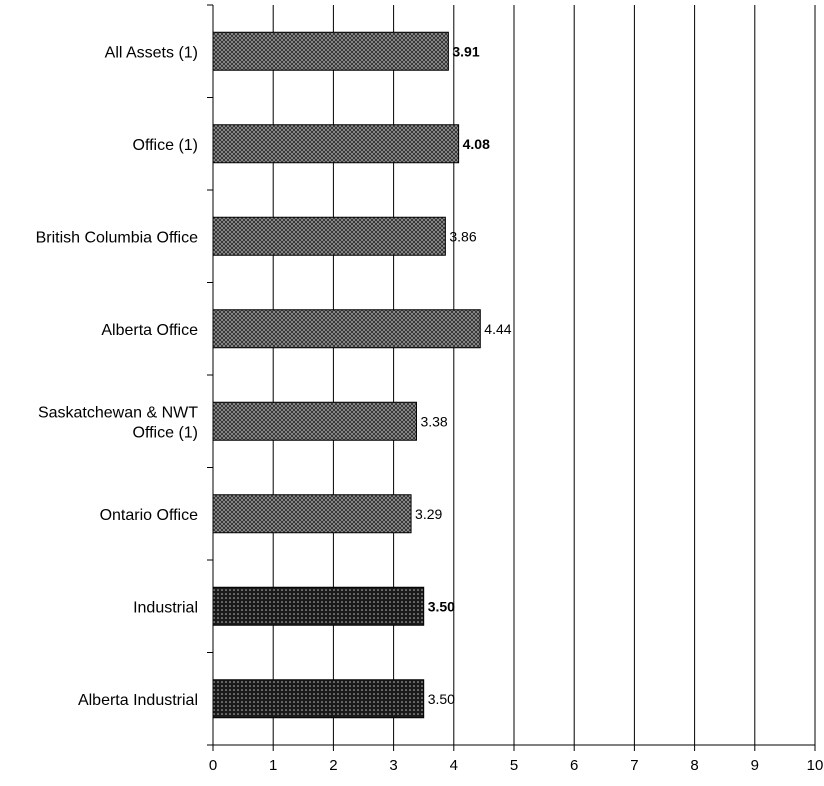  What do you see at coordinates (273, 765) in the screenshot?
I see `x-tick-label-1: 1` at bounding box center [273, 765].